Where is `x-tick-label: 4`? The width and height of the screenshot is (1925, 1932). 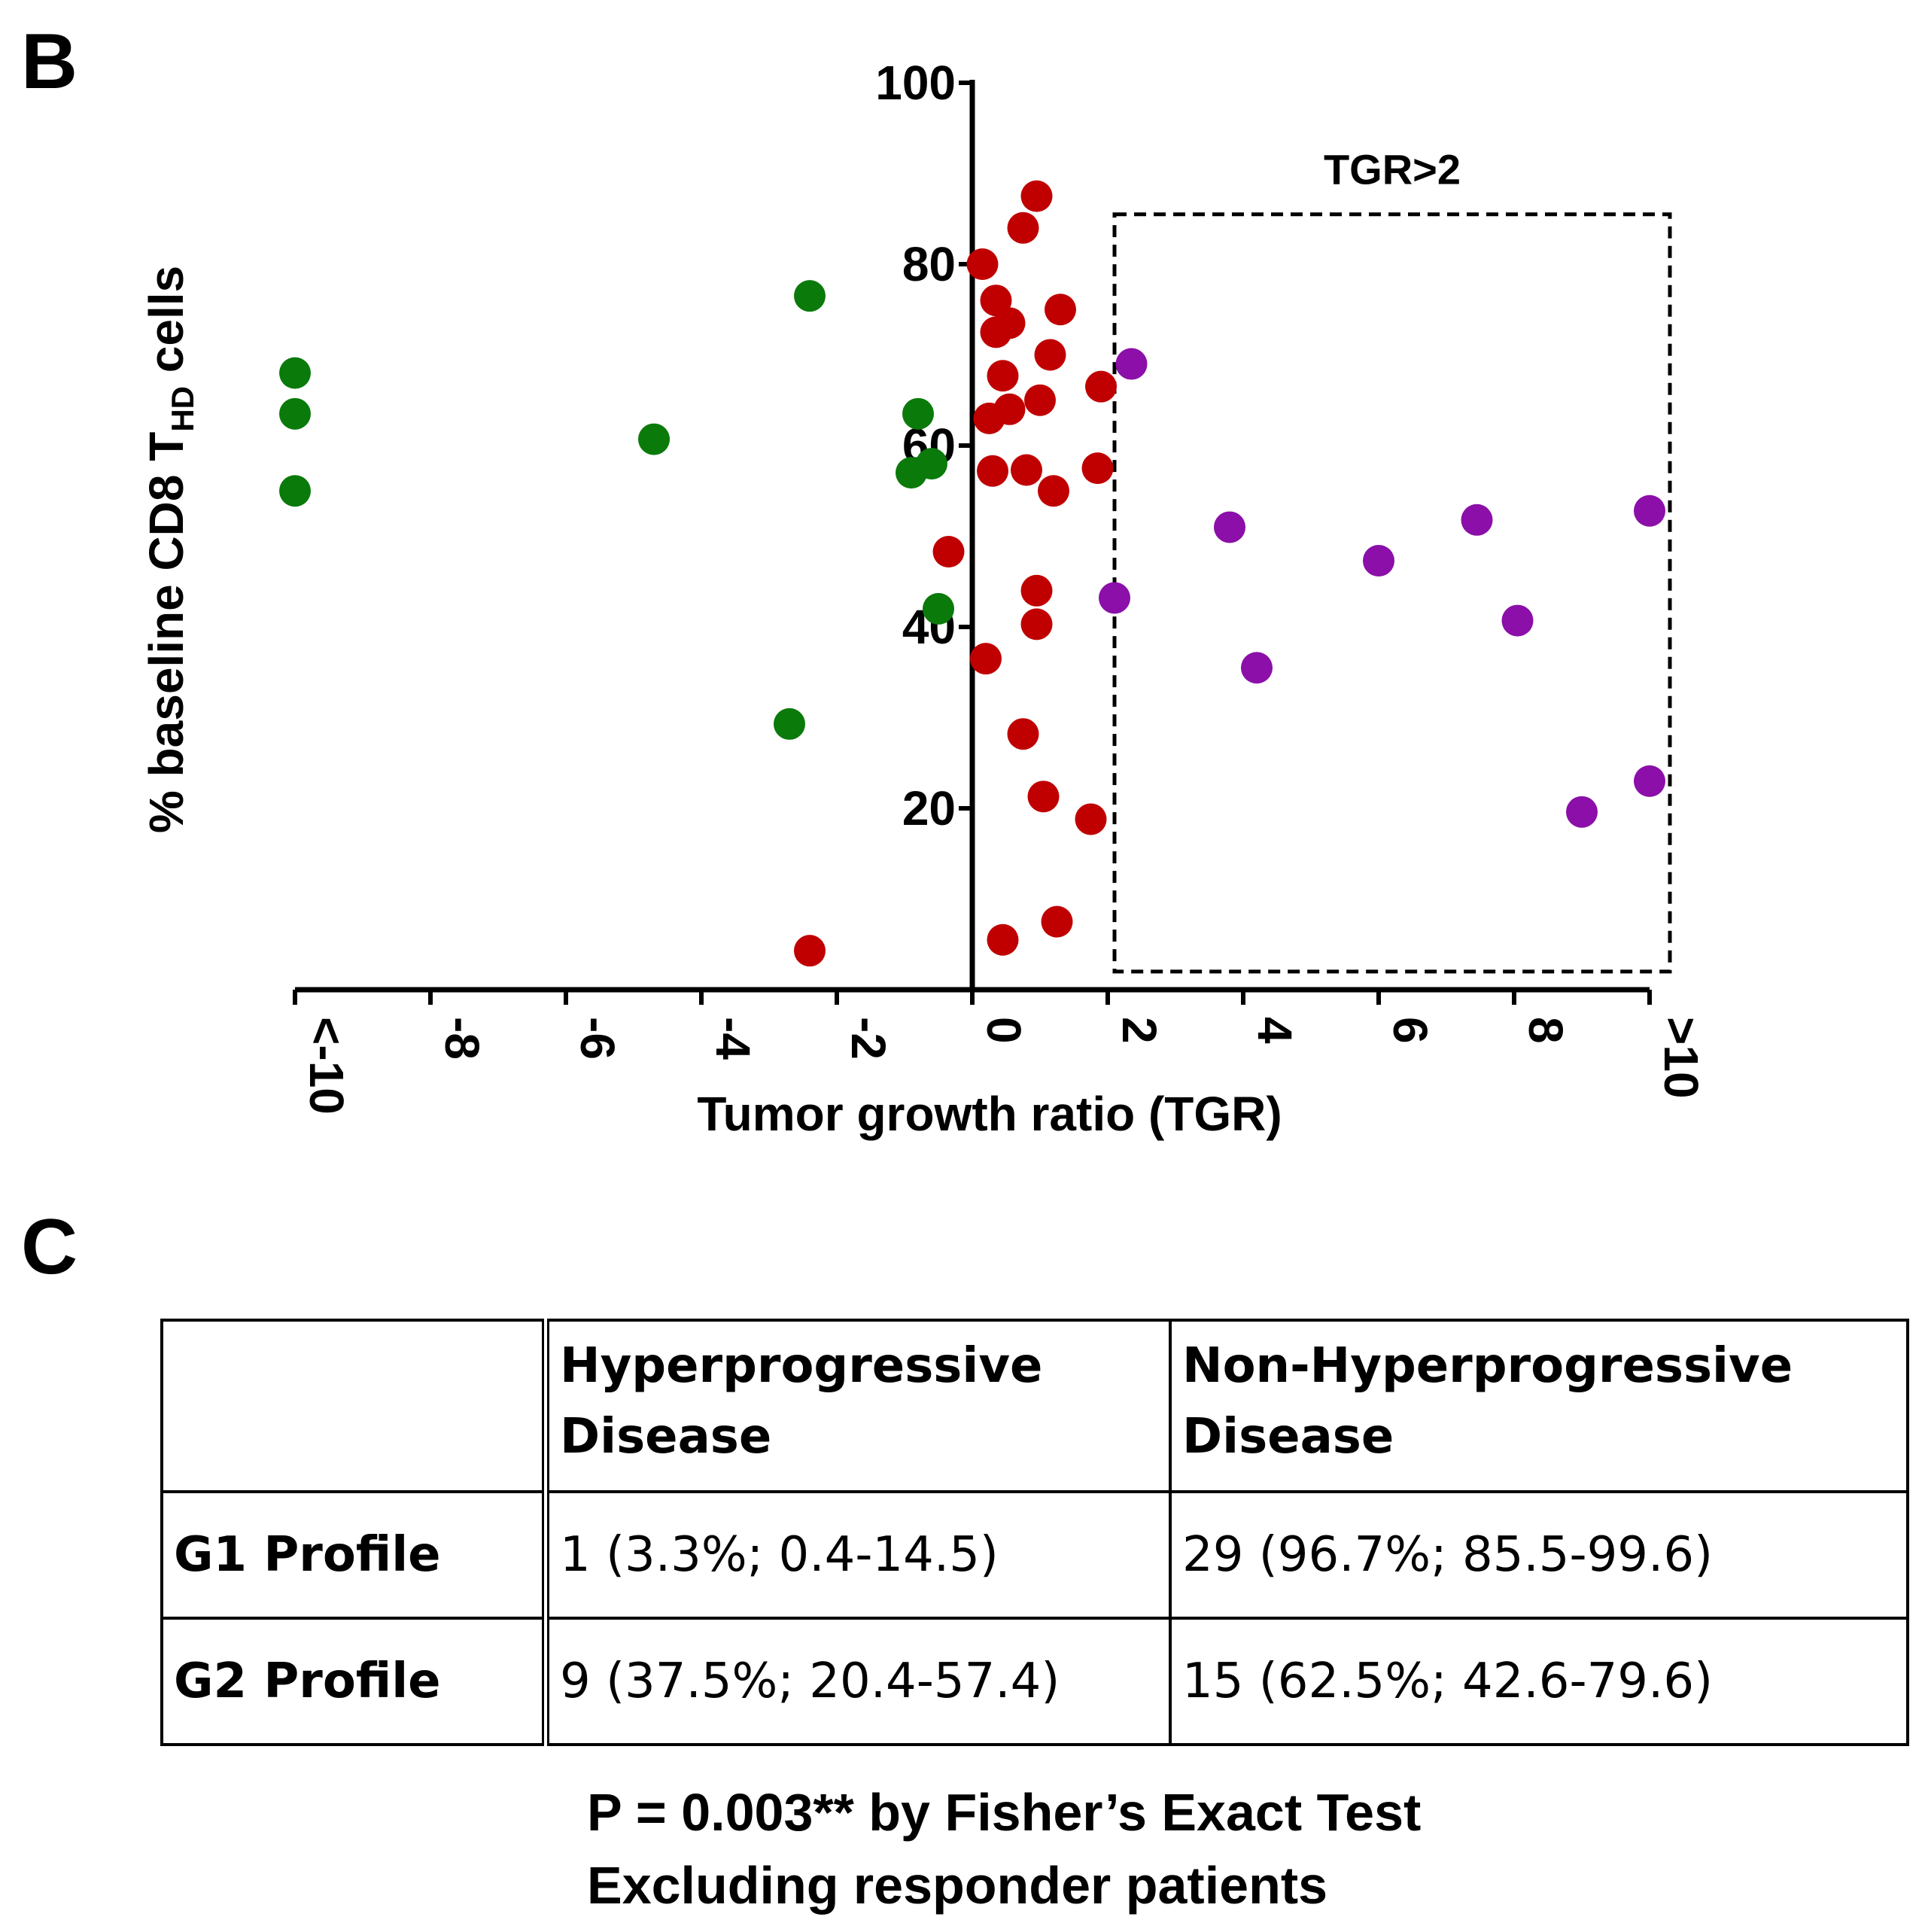 x-tick-label: 4 is located at coordinates (1275, 1030).